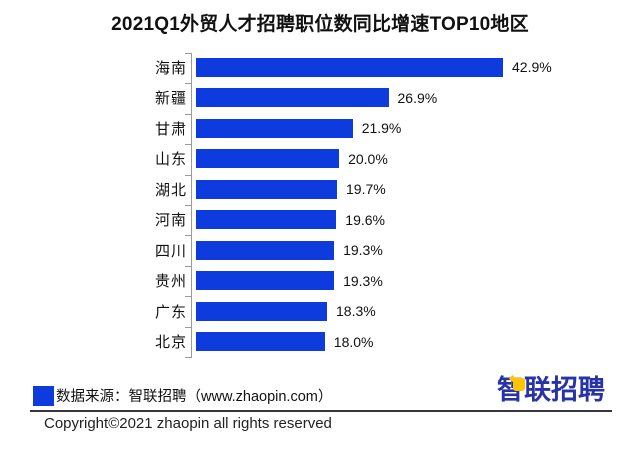 The height and width of the screenshot is (453, 640). What do you see at coordinates (170, 312) in the screenshot?
I see `category-label: 广东` at bounding box center [170, 312].